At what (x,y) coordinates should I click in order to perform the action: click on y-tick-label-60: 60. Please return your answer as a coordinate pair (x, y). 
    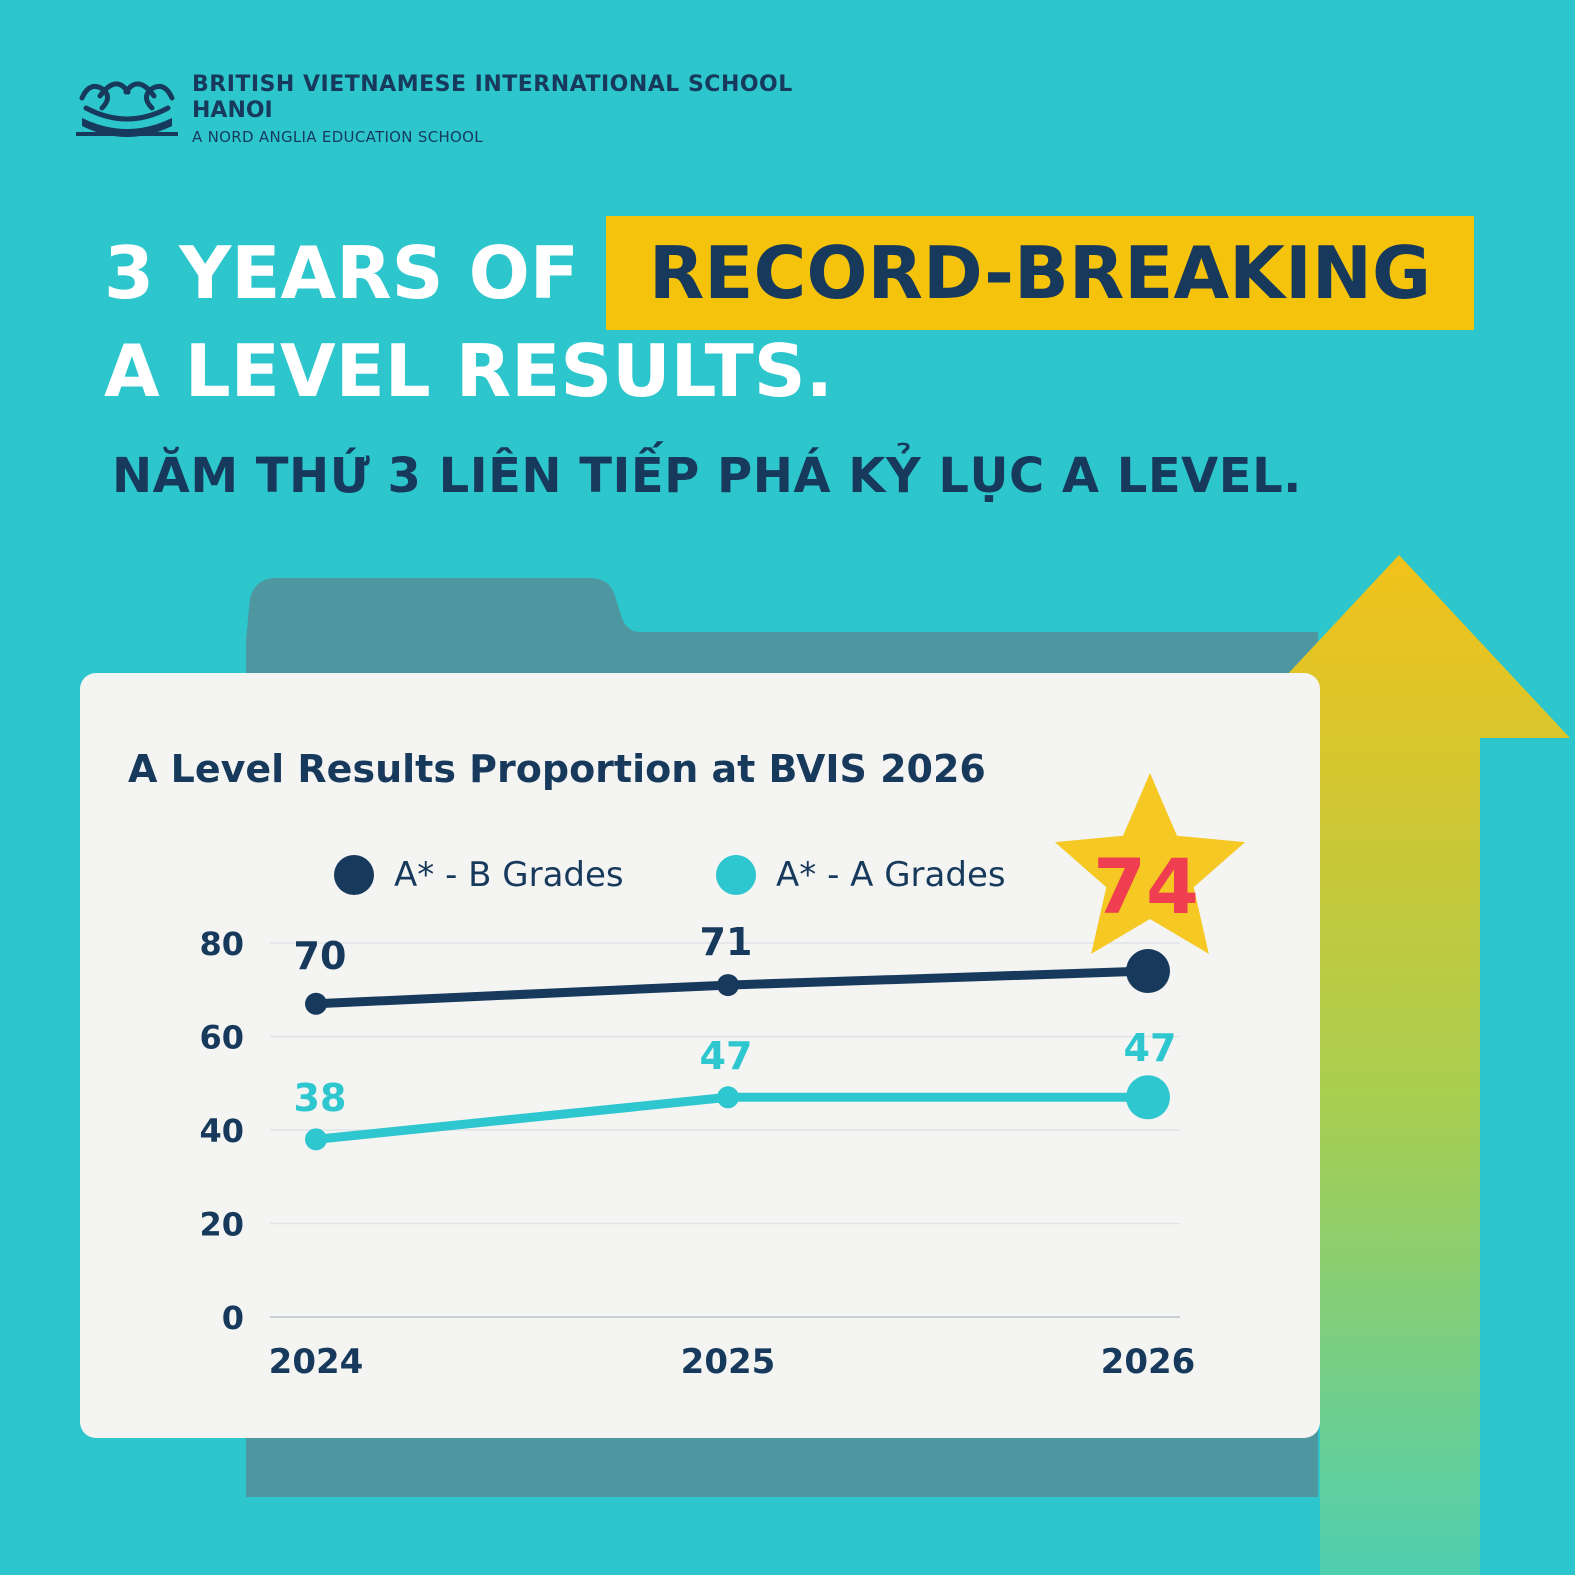
    Looking at the image, I should click on (221, 1038).